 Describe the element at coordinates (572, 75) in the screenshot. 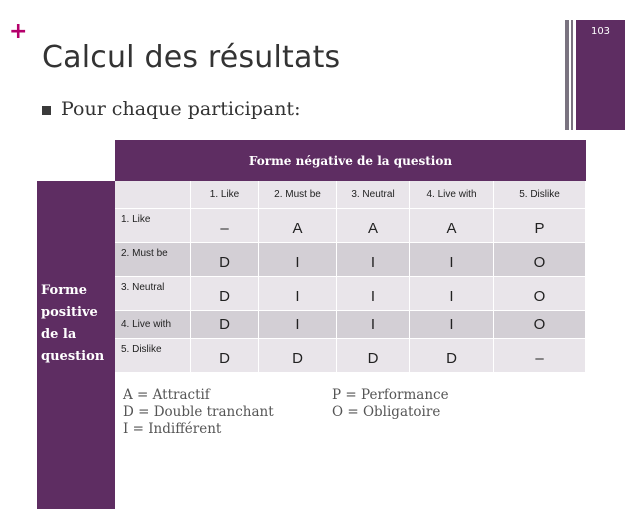

I see `divider-bar-thin` at that location.